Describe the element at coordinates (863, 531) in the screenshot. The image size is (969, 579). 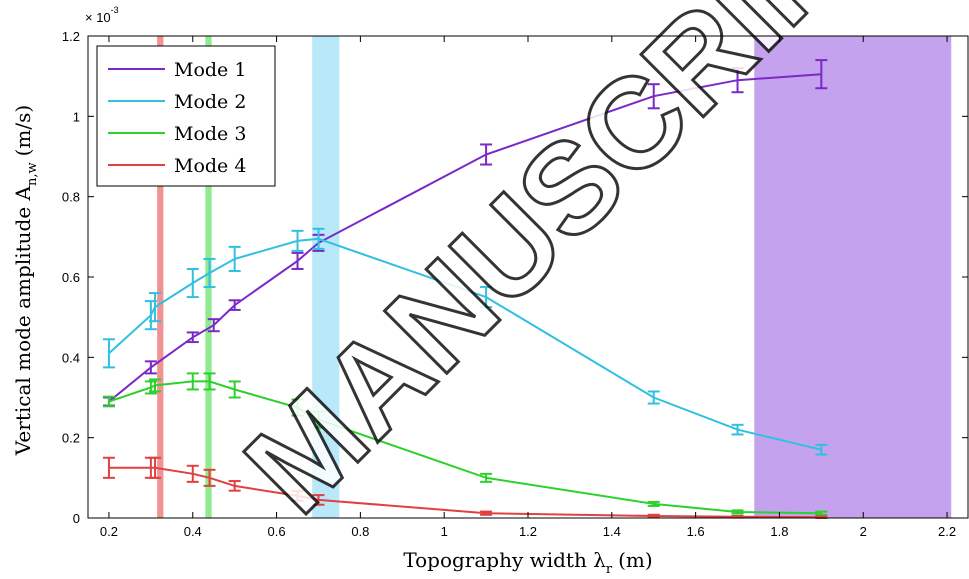
I see `x-tick-label: 2` at that location.